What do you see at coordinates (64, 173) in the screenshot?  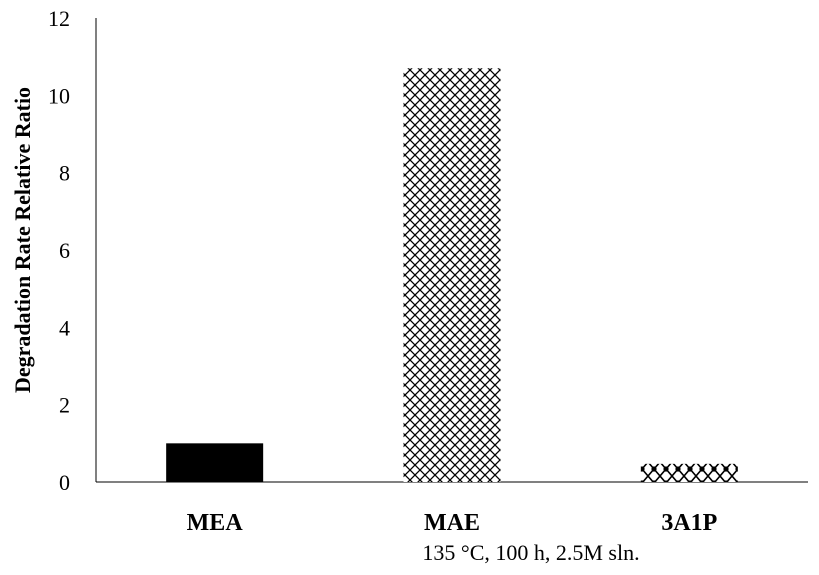 I see `y-tick-label: 8` at bounding box center [64, 173].